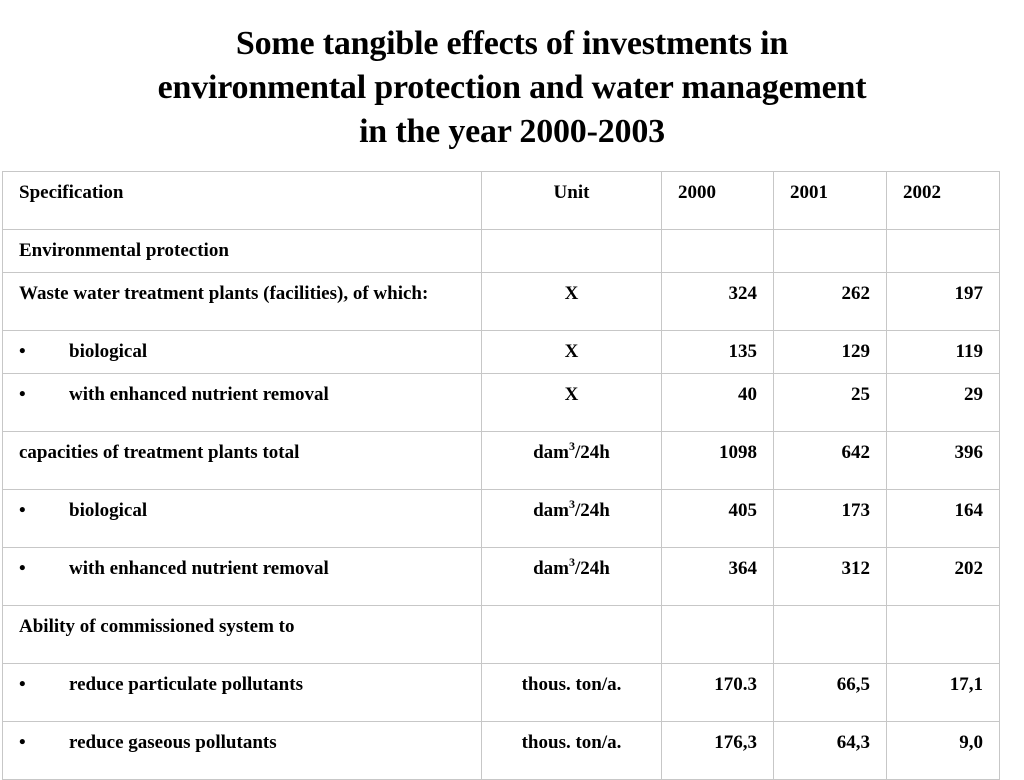  What do you see at coordinates (242, 460) in the screenshot?
I see `row-label: capacities of treatment plants total` at bounding box center [242, 460].